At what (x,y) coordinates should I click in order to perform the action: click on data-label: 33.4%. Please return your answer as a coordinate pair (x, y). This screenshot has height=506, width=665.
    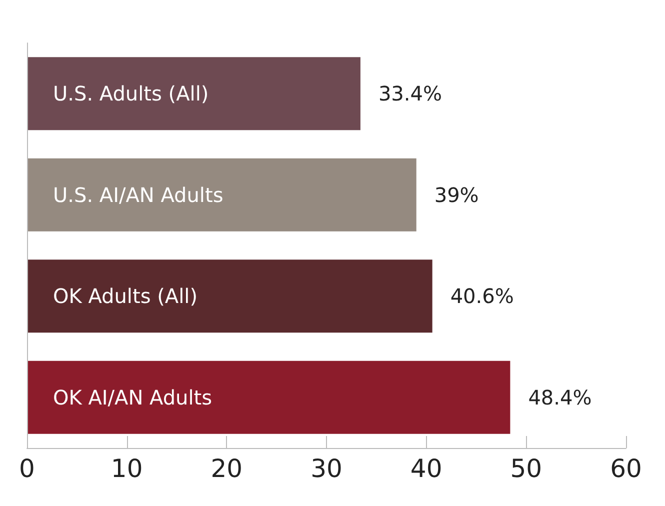
    Looking at the image, I should click on (410, 94).